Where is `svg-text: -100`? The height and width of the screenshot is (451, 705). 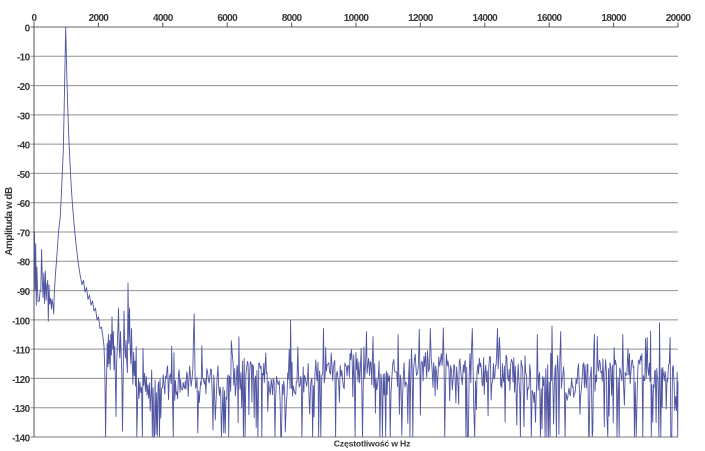 svg-text: -100 is located at coordinates (21, 321).